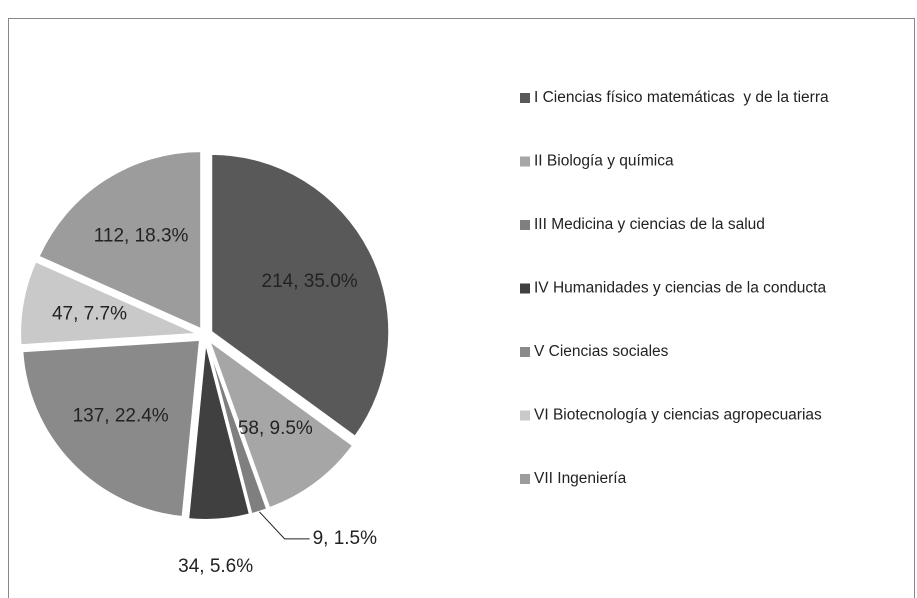 The width and height of the screenshot is (917, 598). I want to click on data-label: 34, 5.6%, so click(215, 566).